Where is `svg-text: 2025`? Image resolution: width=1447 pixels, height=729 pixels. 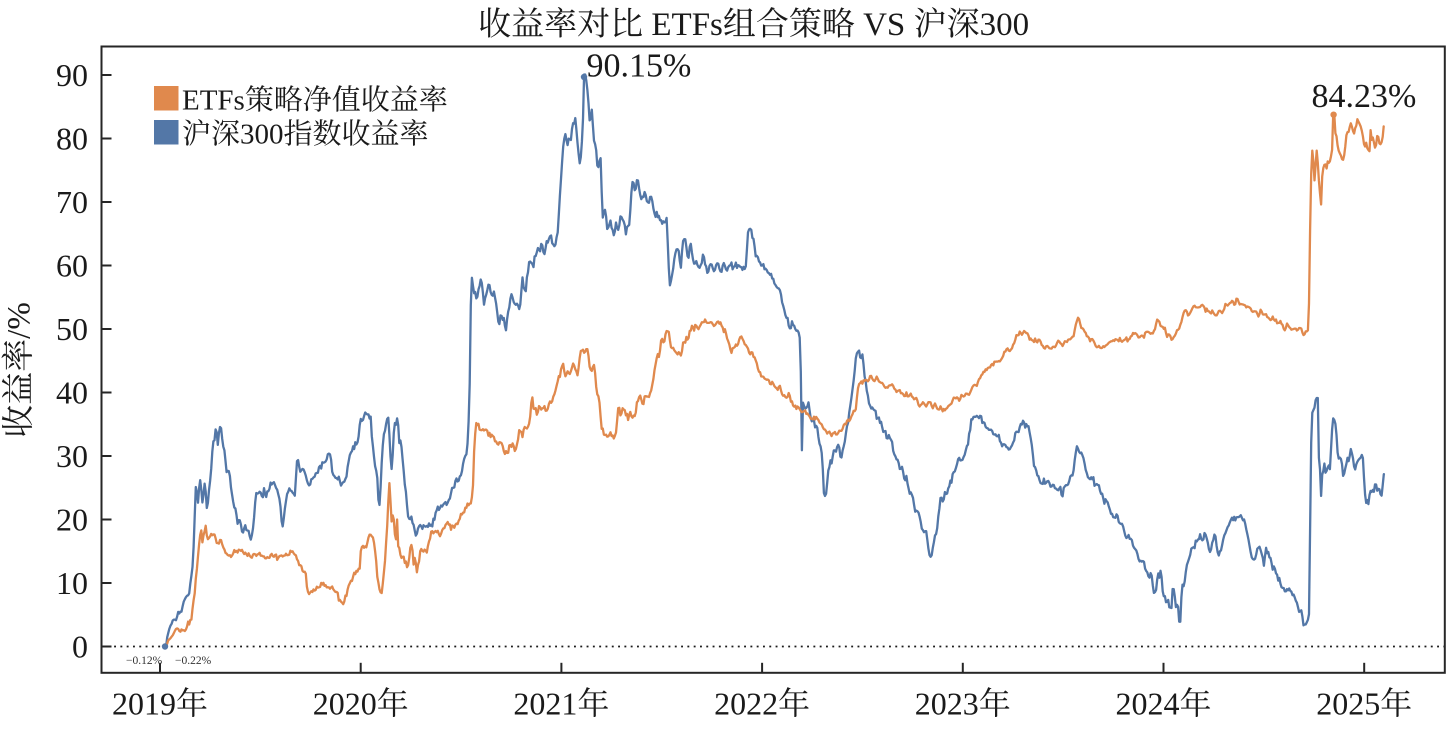 svg-text: 2025 is located at coordinates (1348, 704).